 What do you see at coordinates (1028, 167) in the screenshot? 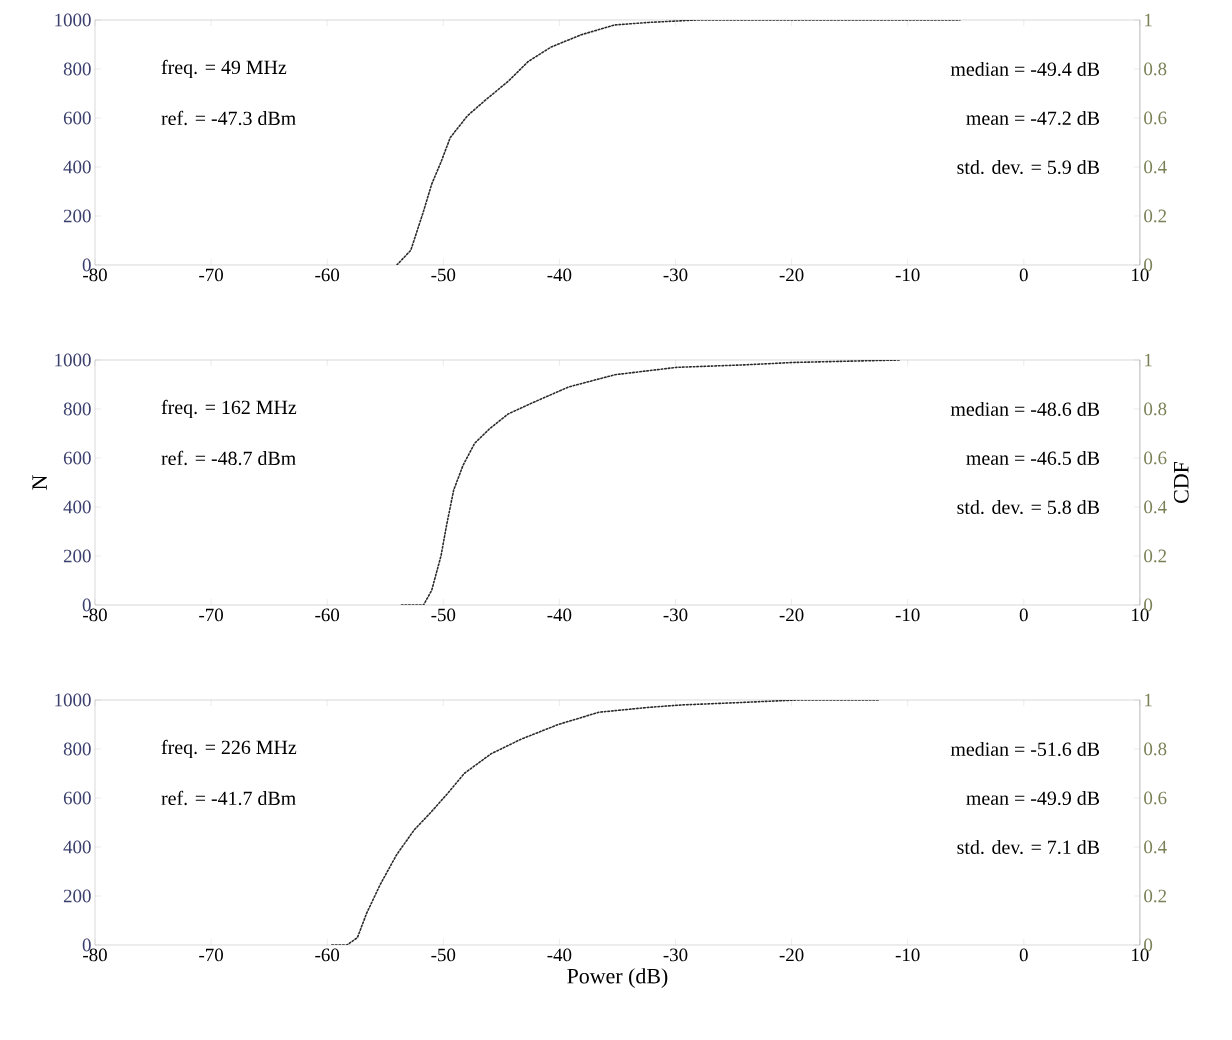
I see `annotation: std. dev. = 5.9 dB` at bounding box center [1028, 167].